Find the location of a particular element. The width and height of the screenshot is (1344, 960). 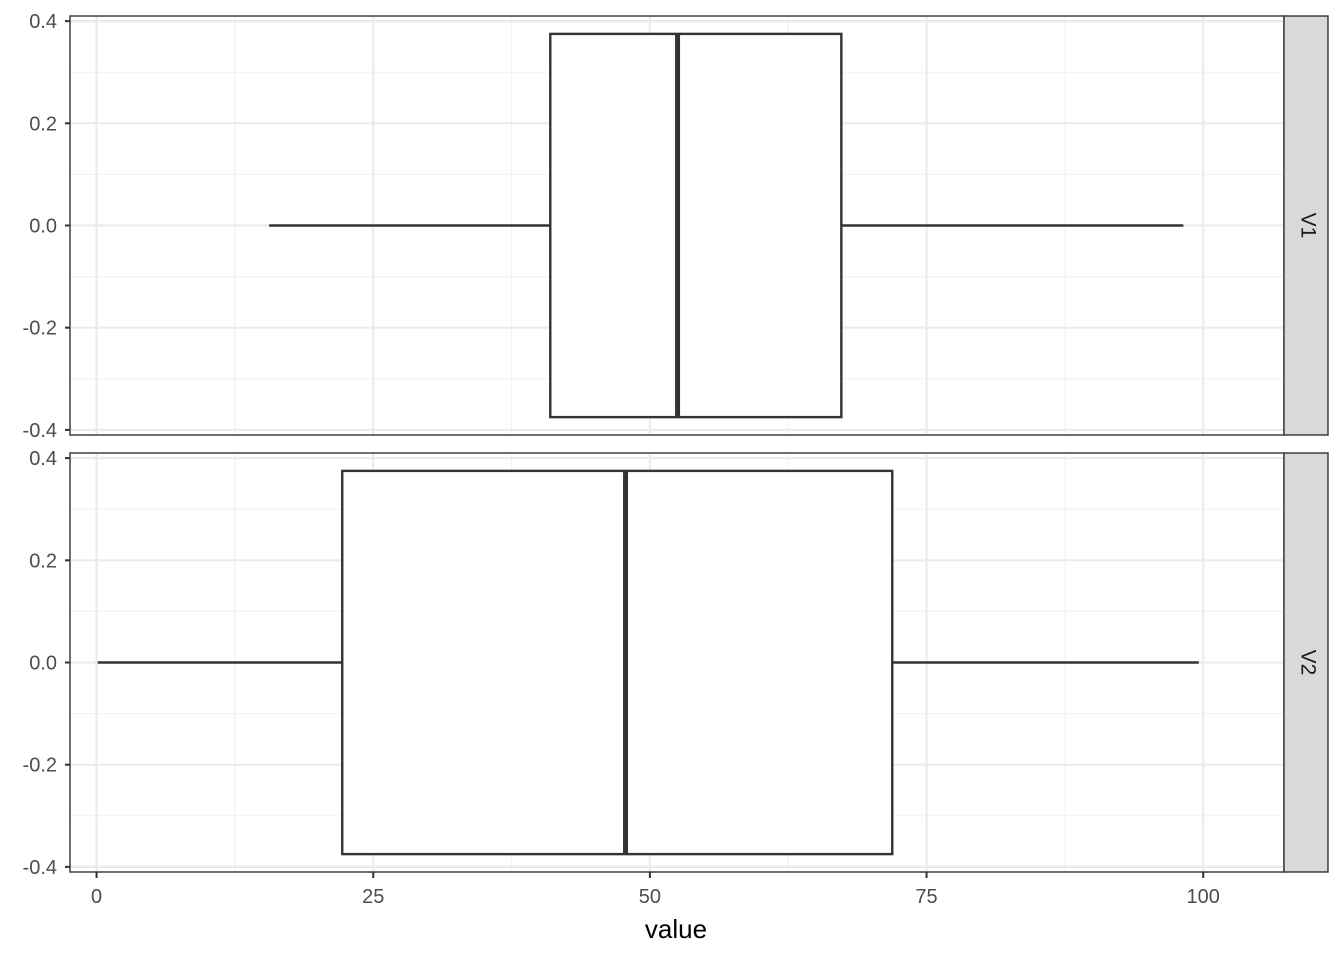

x-axis: 0 25 50 75 100 is located at coordinates (655, 890).